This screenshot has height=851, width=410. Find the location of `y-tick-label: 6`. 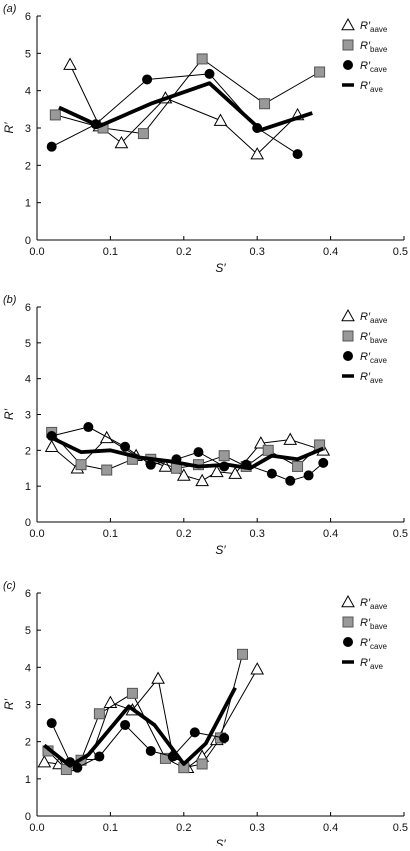

y-tick-label: 6 is located at coordinates (28, 308).